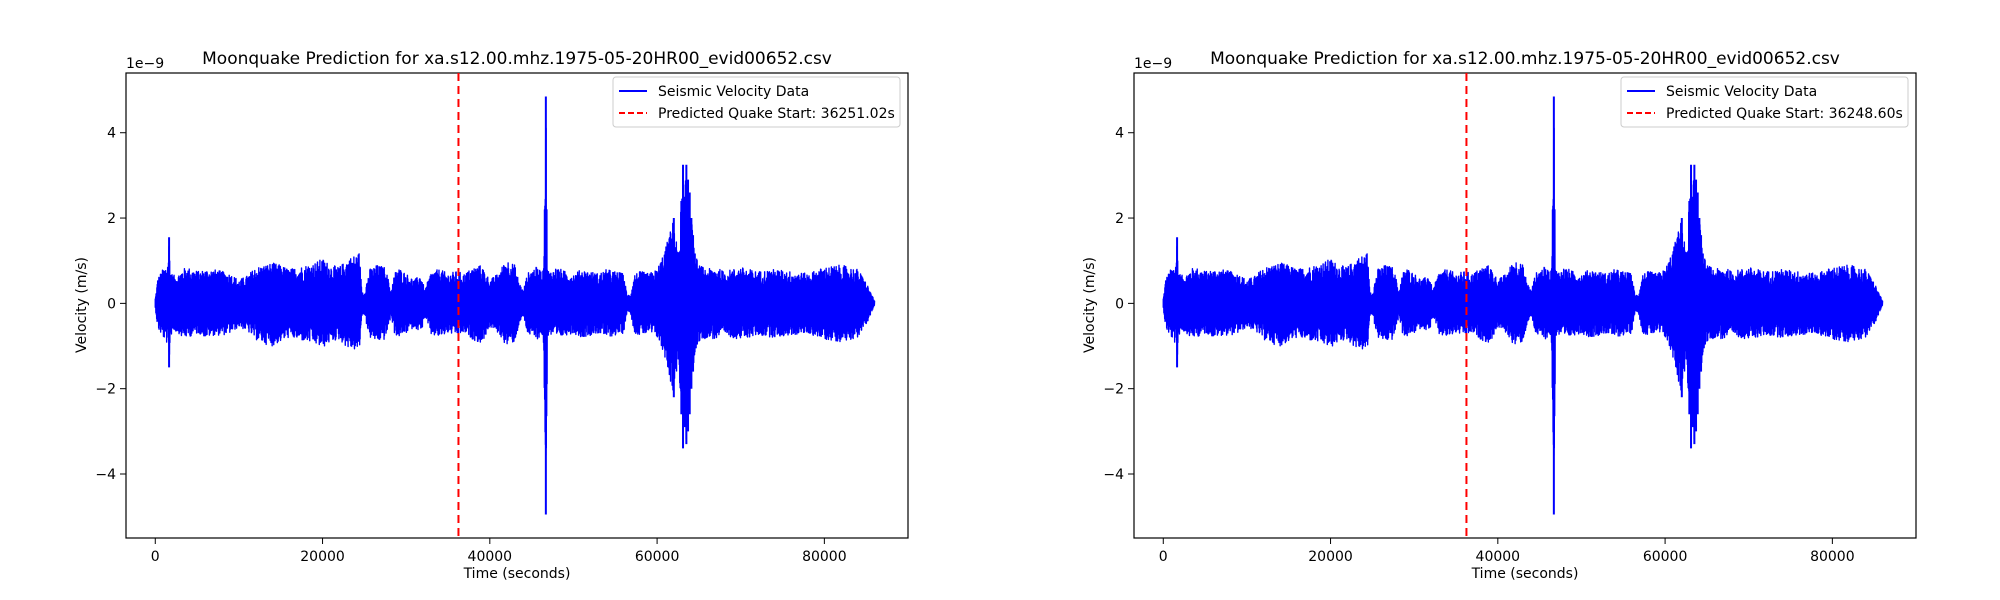 The image size is (2000, 600). What do you see at coordinates (145, 64) in the screenshot?
I see `chart-1-y-scale-label: 1e−9` at bounding box center [145, 64].